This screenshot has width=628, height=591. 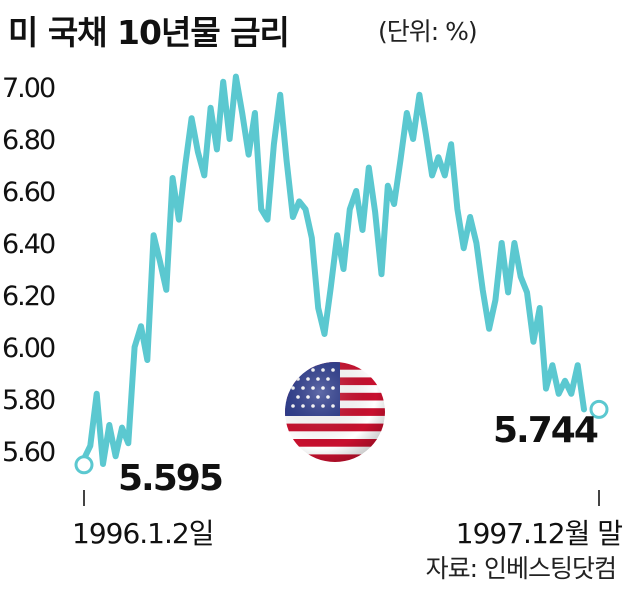 What do you see at coordinates (545, 430) in the screenshot?
I see `end-value-label: 5.744` at bounding box center [545, 430].